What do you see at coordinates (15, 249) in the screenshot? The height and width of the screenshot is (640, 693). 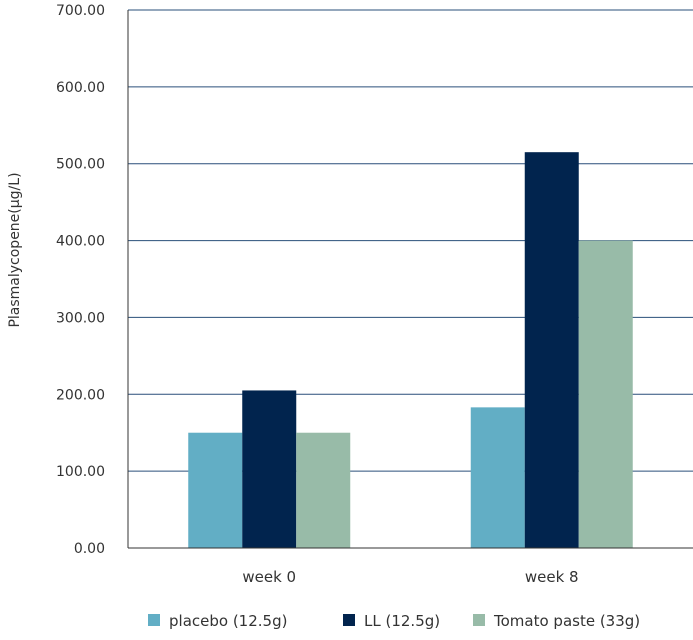 I see `y-axis-title: Plasmalycopene(μg/L)` at bounding box center [15, 249].